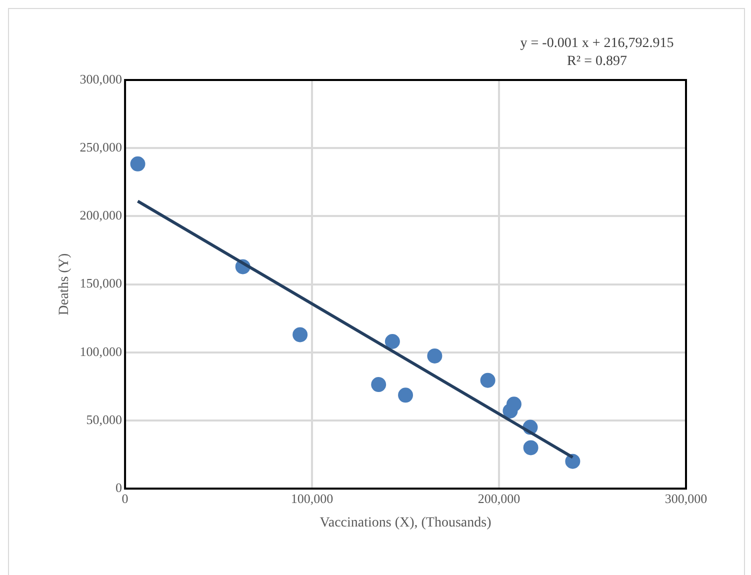 The image size is (751, 575). What do you see at coordinates (119, 488) in the screenshot?
I see `y-tick-label: 0` at bounding box center [119, 488].